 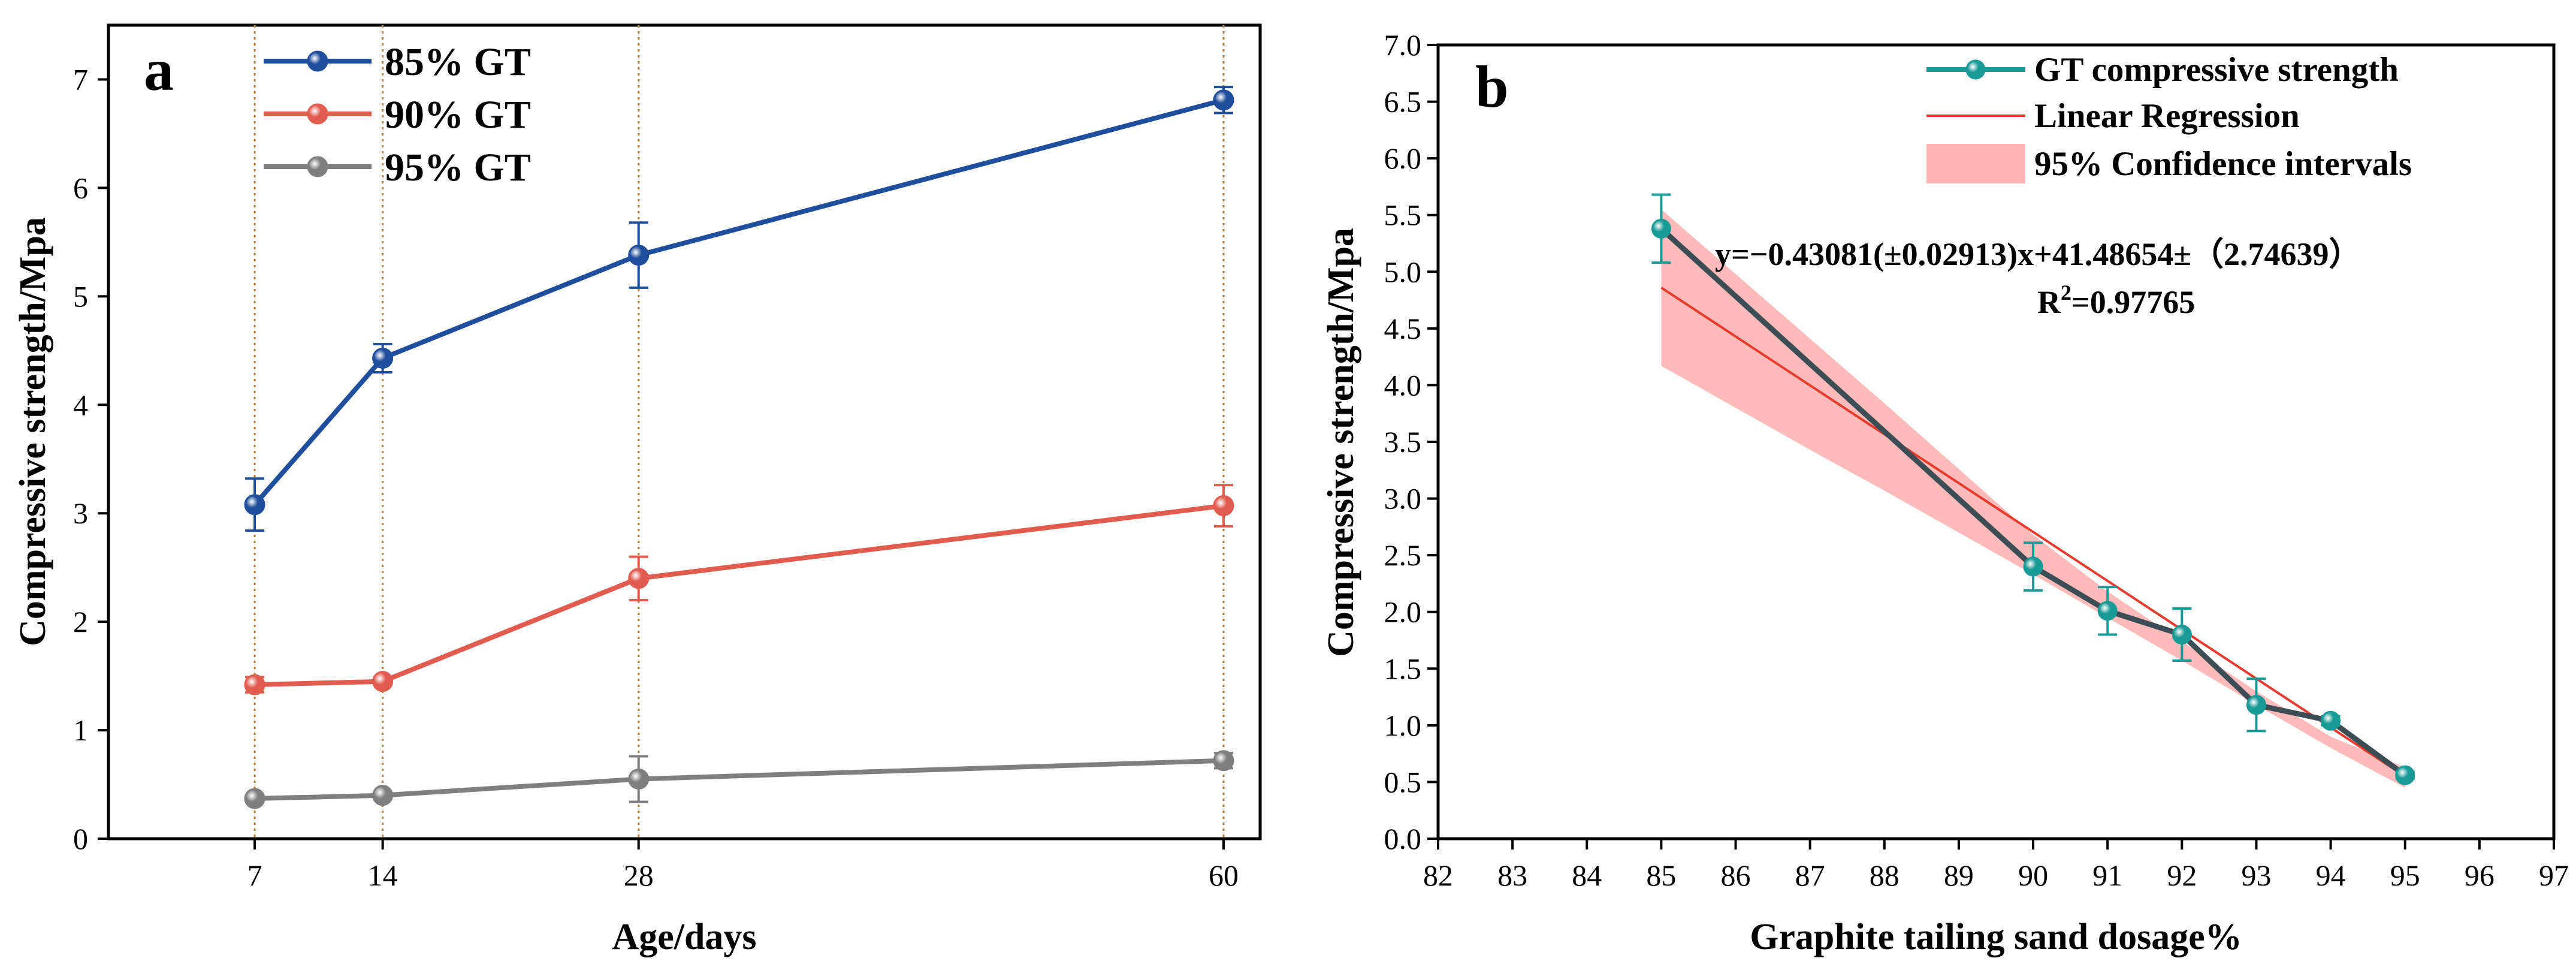 I want to click on y-tick-label: 6.0, so click(x=1403, y=158).